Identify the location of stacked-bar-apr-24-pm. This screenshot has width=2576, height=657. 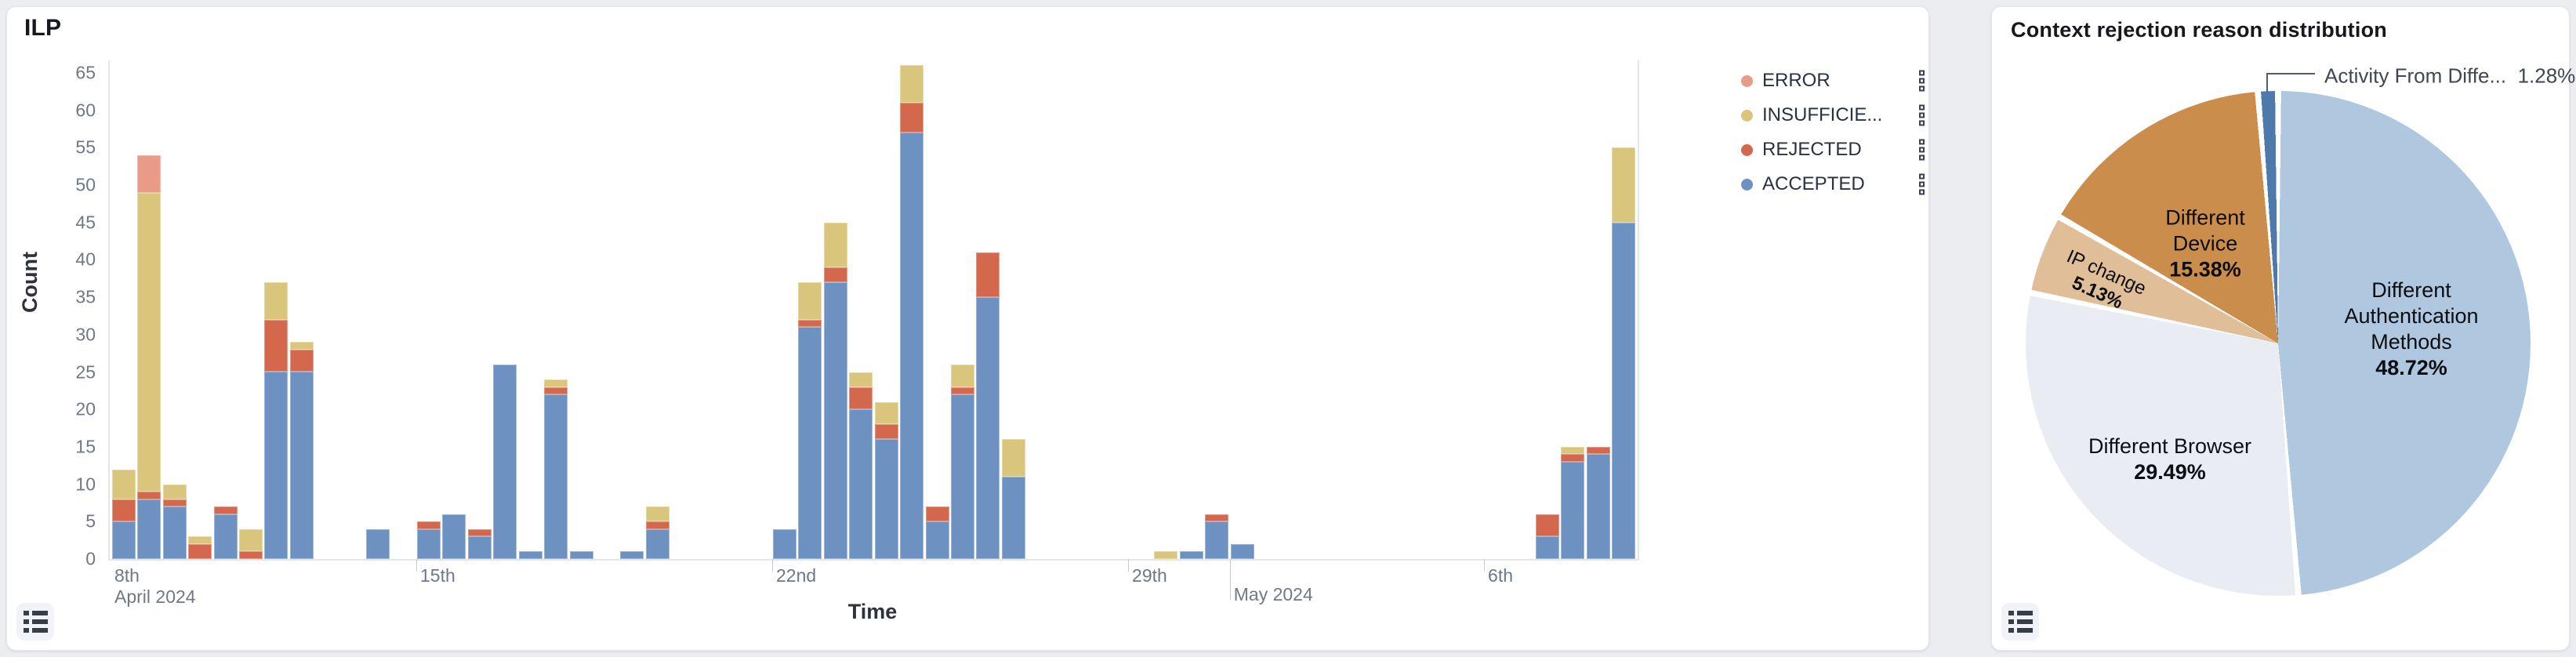
(912, 312).